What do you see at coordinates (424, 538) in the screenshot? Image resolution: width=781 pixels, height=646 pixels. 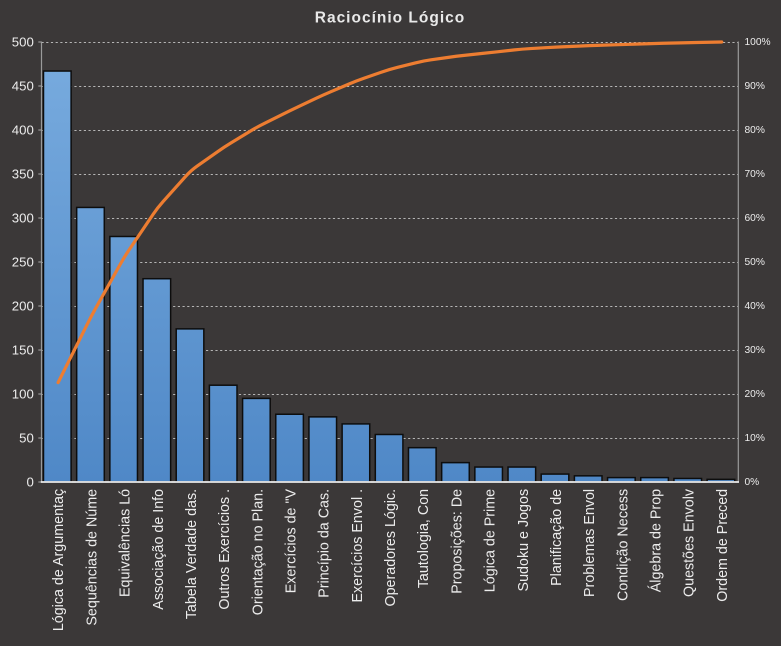 I see `svg-text: Tautologia, Con` at bounding box center [424, 538].